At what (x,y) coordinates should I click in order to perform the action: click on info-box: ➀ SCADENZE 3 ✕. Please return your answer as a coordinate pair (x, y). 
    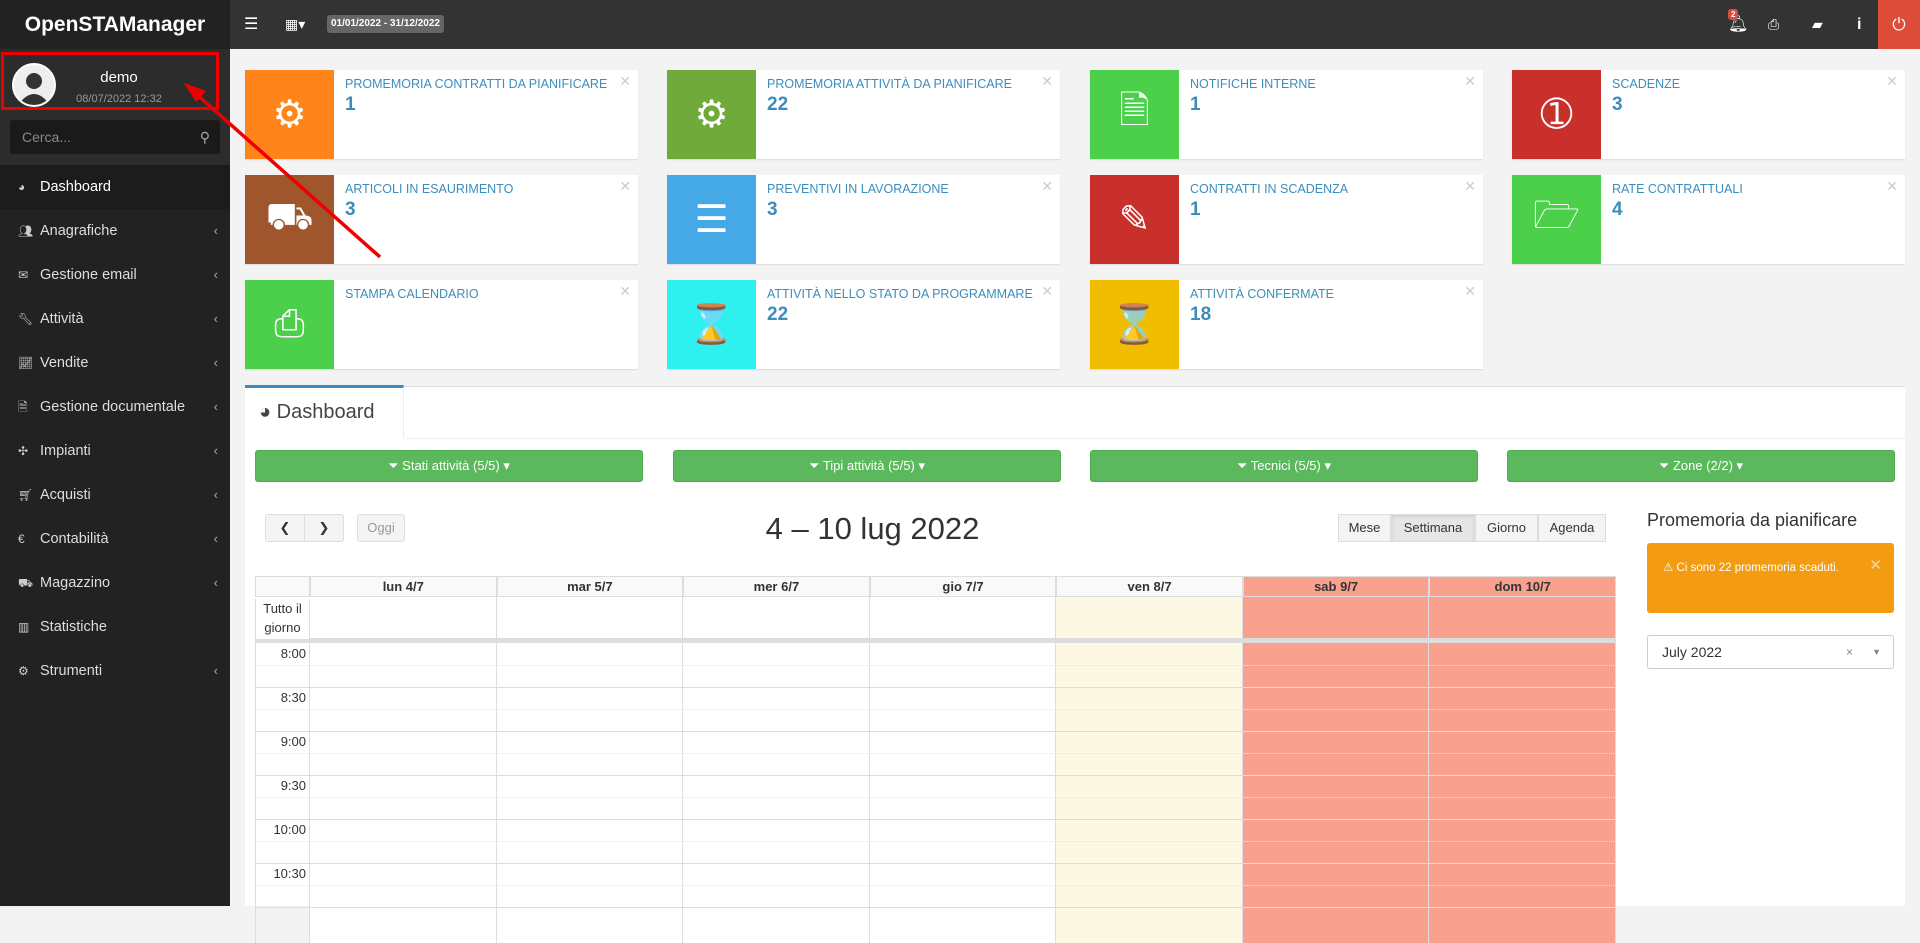
    Looking at the image, I should click on (1708, 114).